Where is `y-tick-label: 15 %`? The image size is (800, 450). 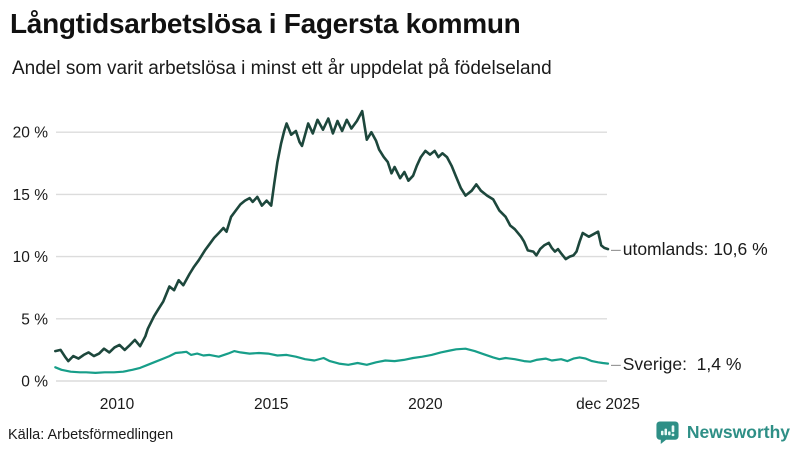 y-tick-label: 15 % is located at coordinates (31, 195).